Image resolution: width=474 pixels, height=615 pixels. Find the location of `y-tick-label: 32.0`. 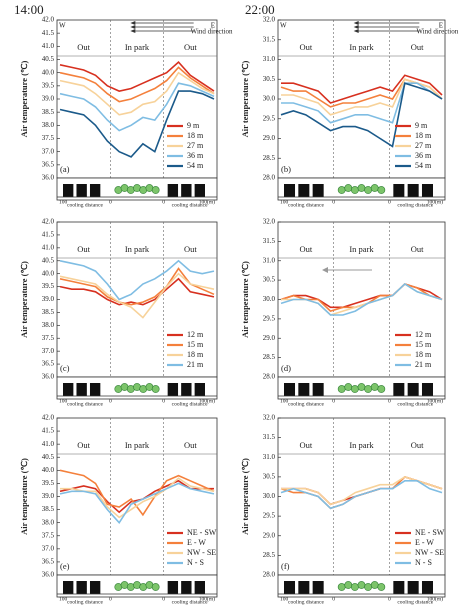

y-tick-label: 32.0 is located at coordinates (269, 222).